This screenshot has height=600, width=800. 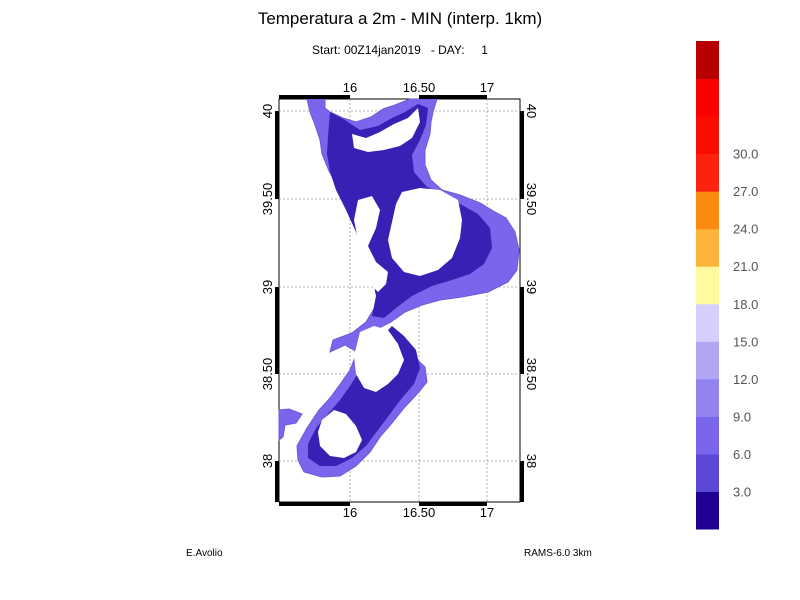 What do you see at coordinates (745, 266) in the screenshot?
I see `colorbar-label: 21.0` at bounding box center [745, 266].